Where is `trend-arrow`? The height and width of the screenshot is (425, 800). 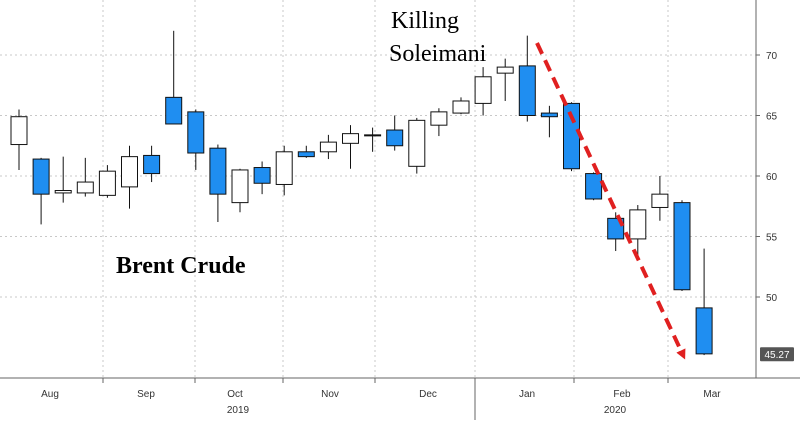
trend-arrow is located at coordinates (610, 201).